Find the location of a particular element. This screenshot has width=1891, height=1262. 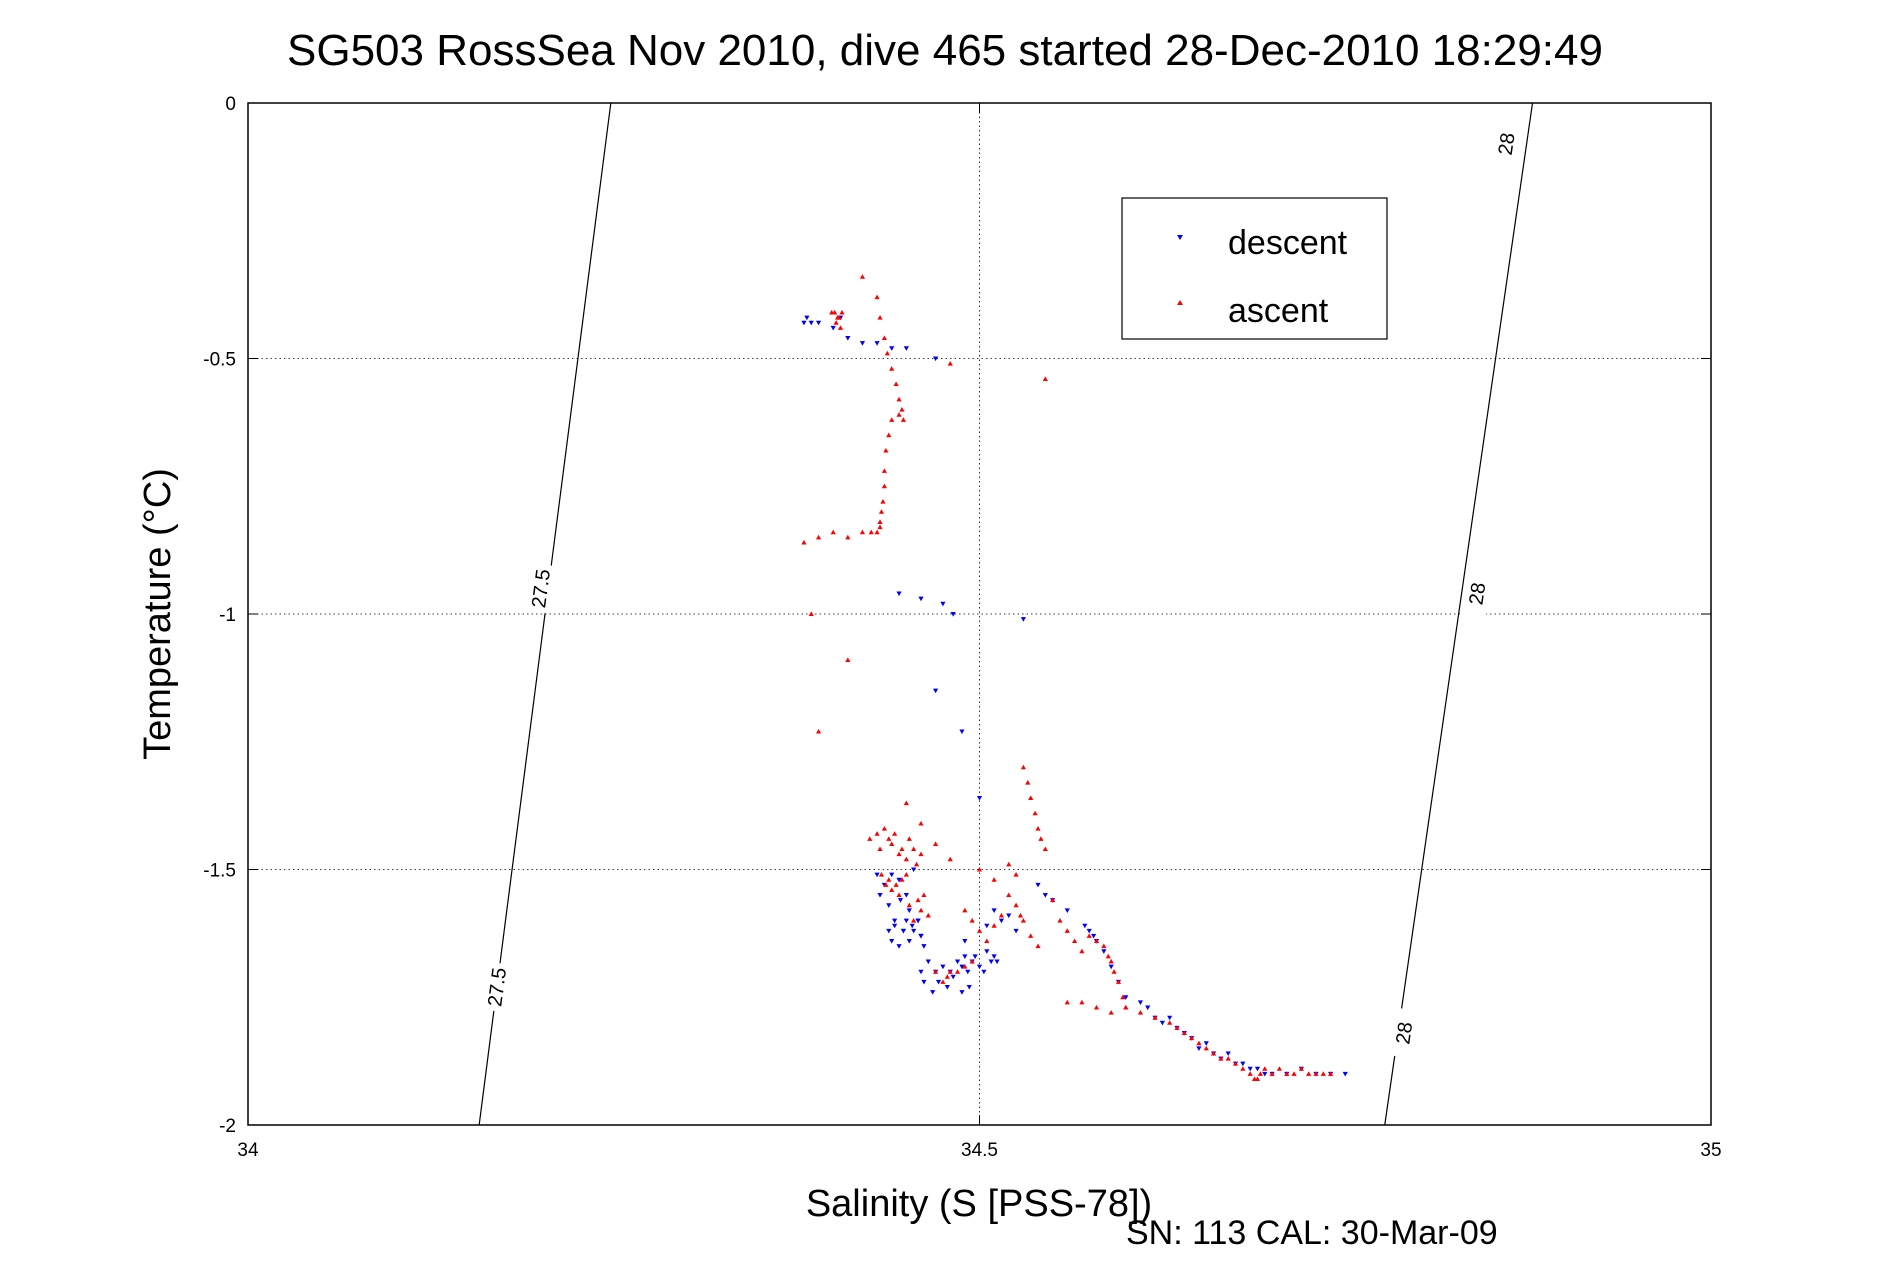

legend-marker-ascent is located at coordinates (1180, 302).